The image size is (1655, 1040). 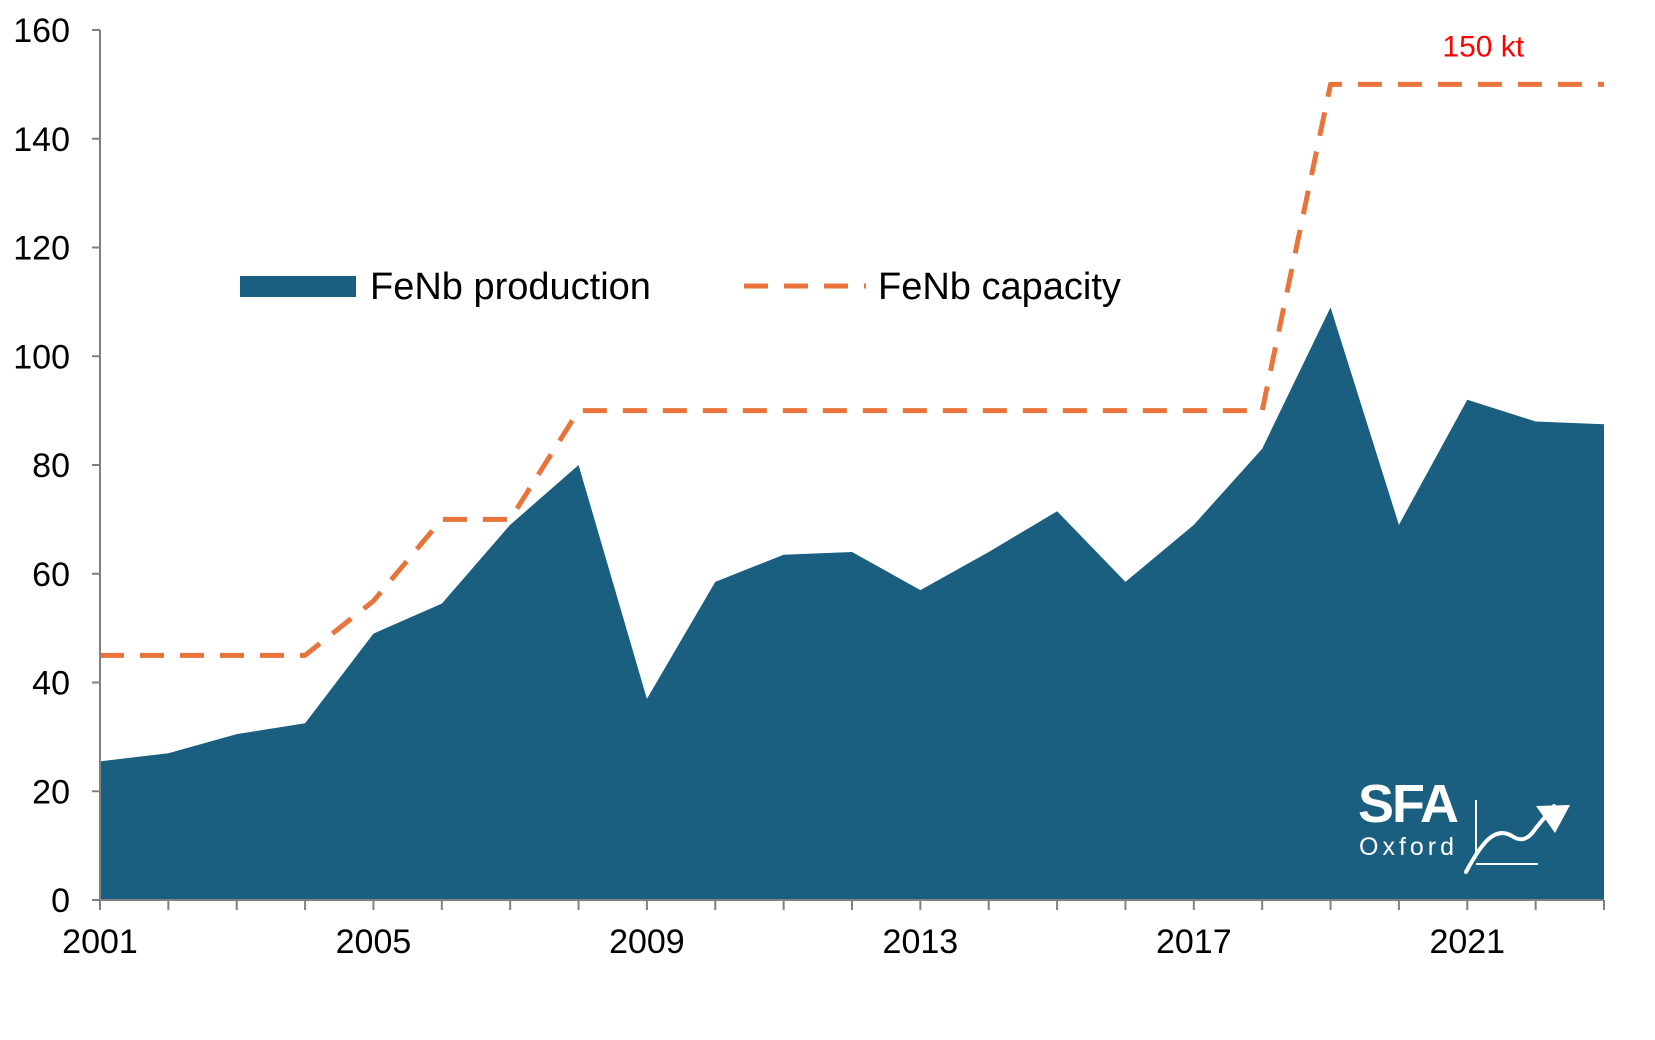 What do you see at coordinates (1467, 942) in the screenshot?
I see `x-tick-label: 2021` at bounding box center [1467, 942].